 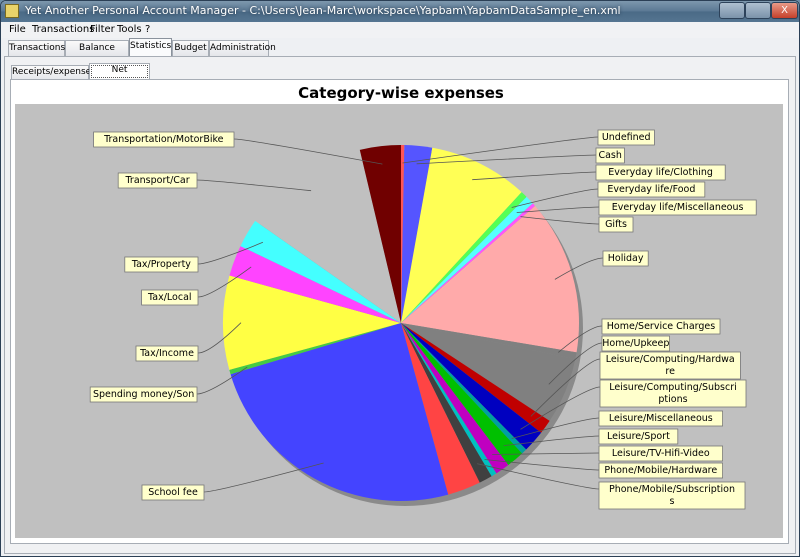 I want to click on pie-slice-leisure-computing-hardware, so click(x=475, y=378).